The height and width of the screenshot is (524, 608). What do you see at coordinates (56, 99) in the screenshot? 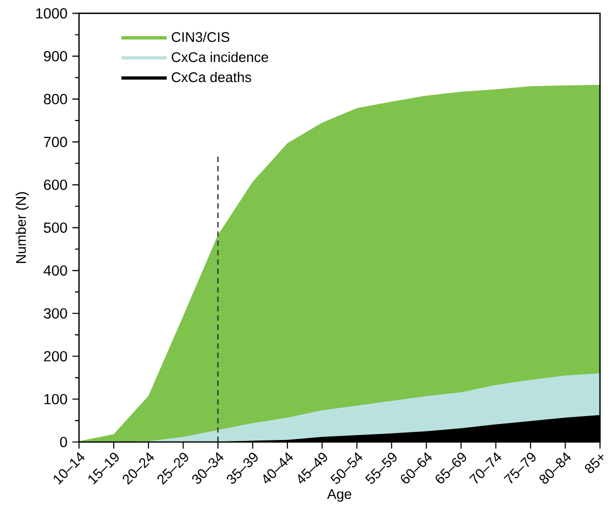
I see `y-tick-label: 800` at bounding box center [56, 99].